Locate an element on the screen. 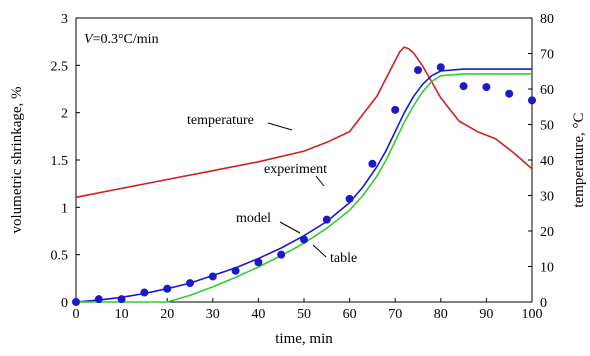 Image resolution: width=590 pixels, height=356 pixels. y-right-tick-label: 70 is located at coordinates (547, 55).